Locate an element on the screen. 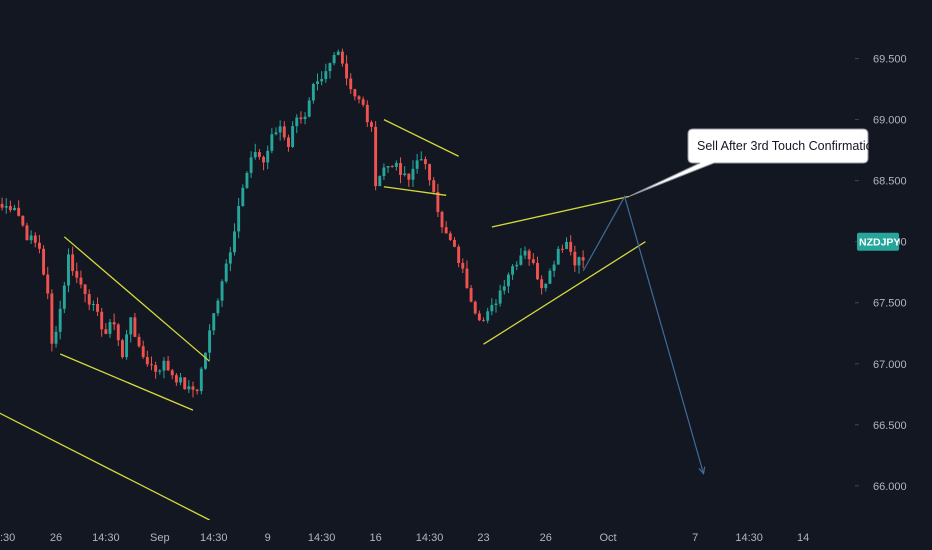 The image size is (932, 550). price-tick-label: 66.500 is located at coordinates (890, 426).